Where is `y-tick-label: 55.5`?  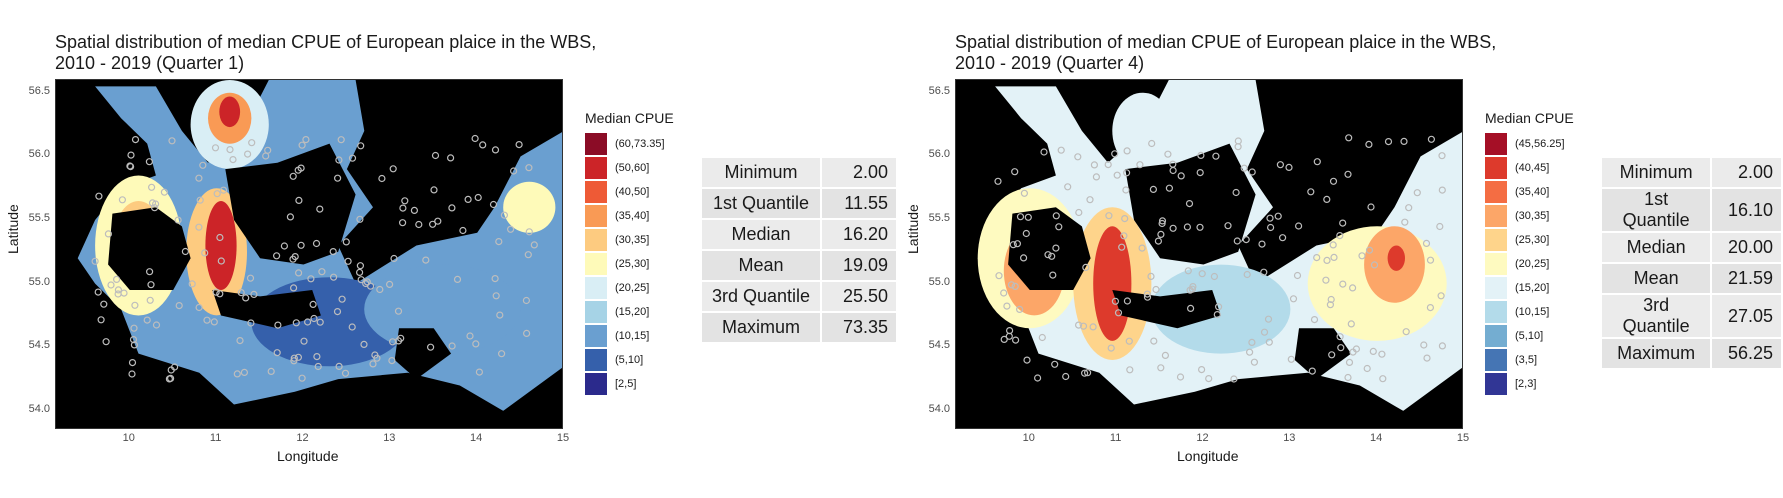
y-tick-label: 55.5 is located at coordinates (39, 218).